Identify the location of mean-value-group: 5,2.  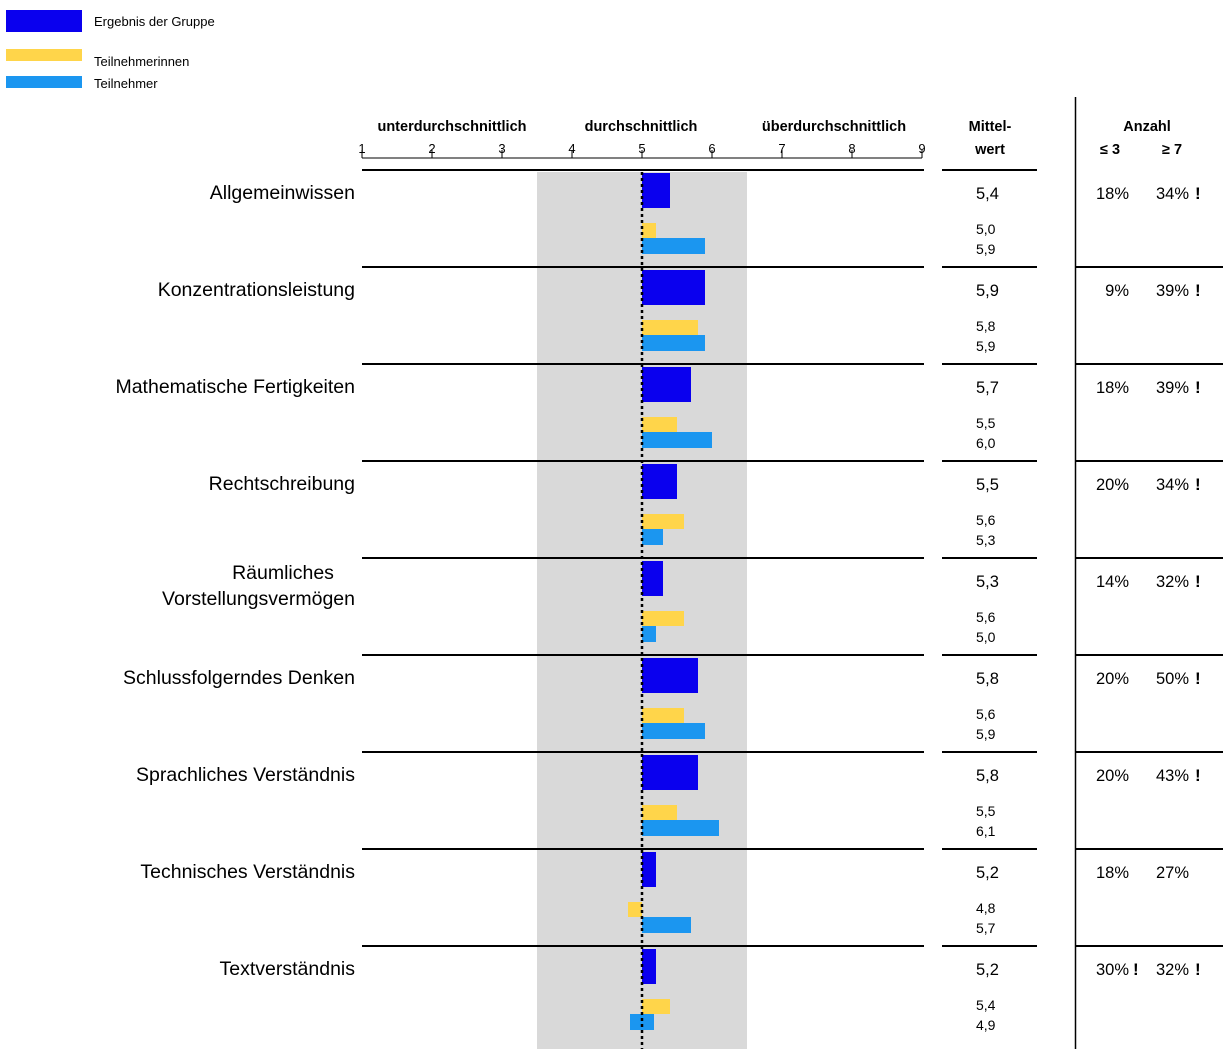
(987, 873).